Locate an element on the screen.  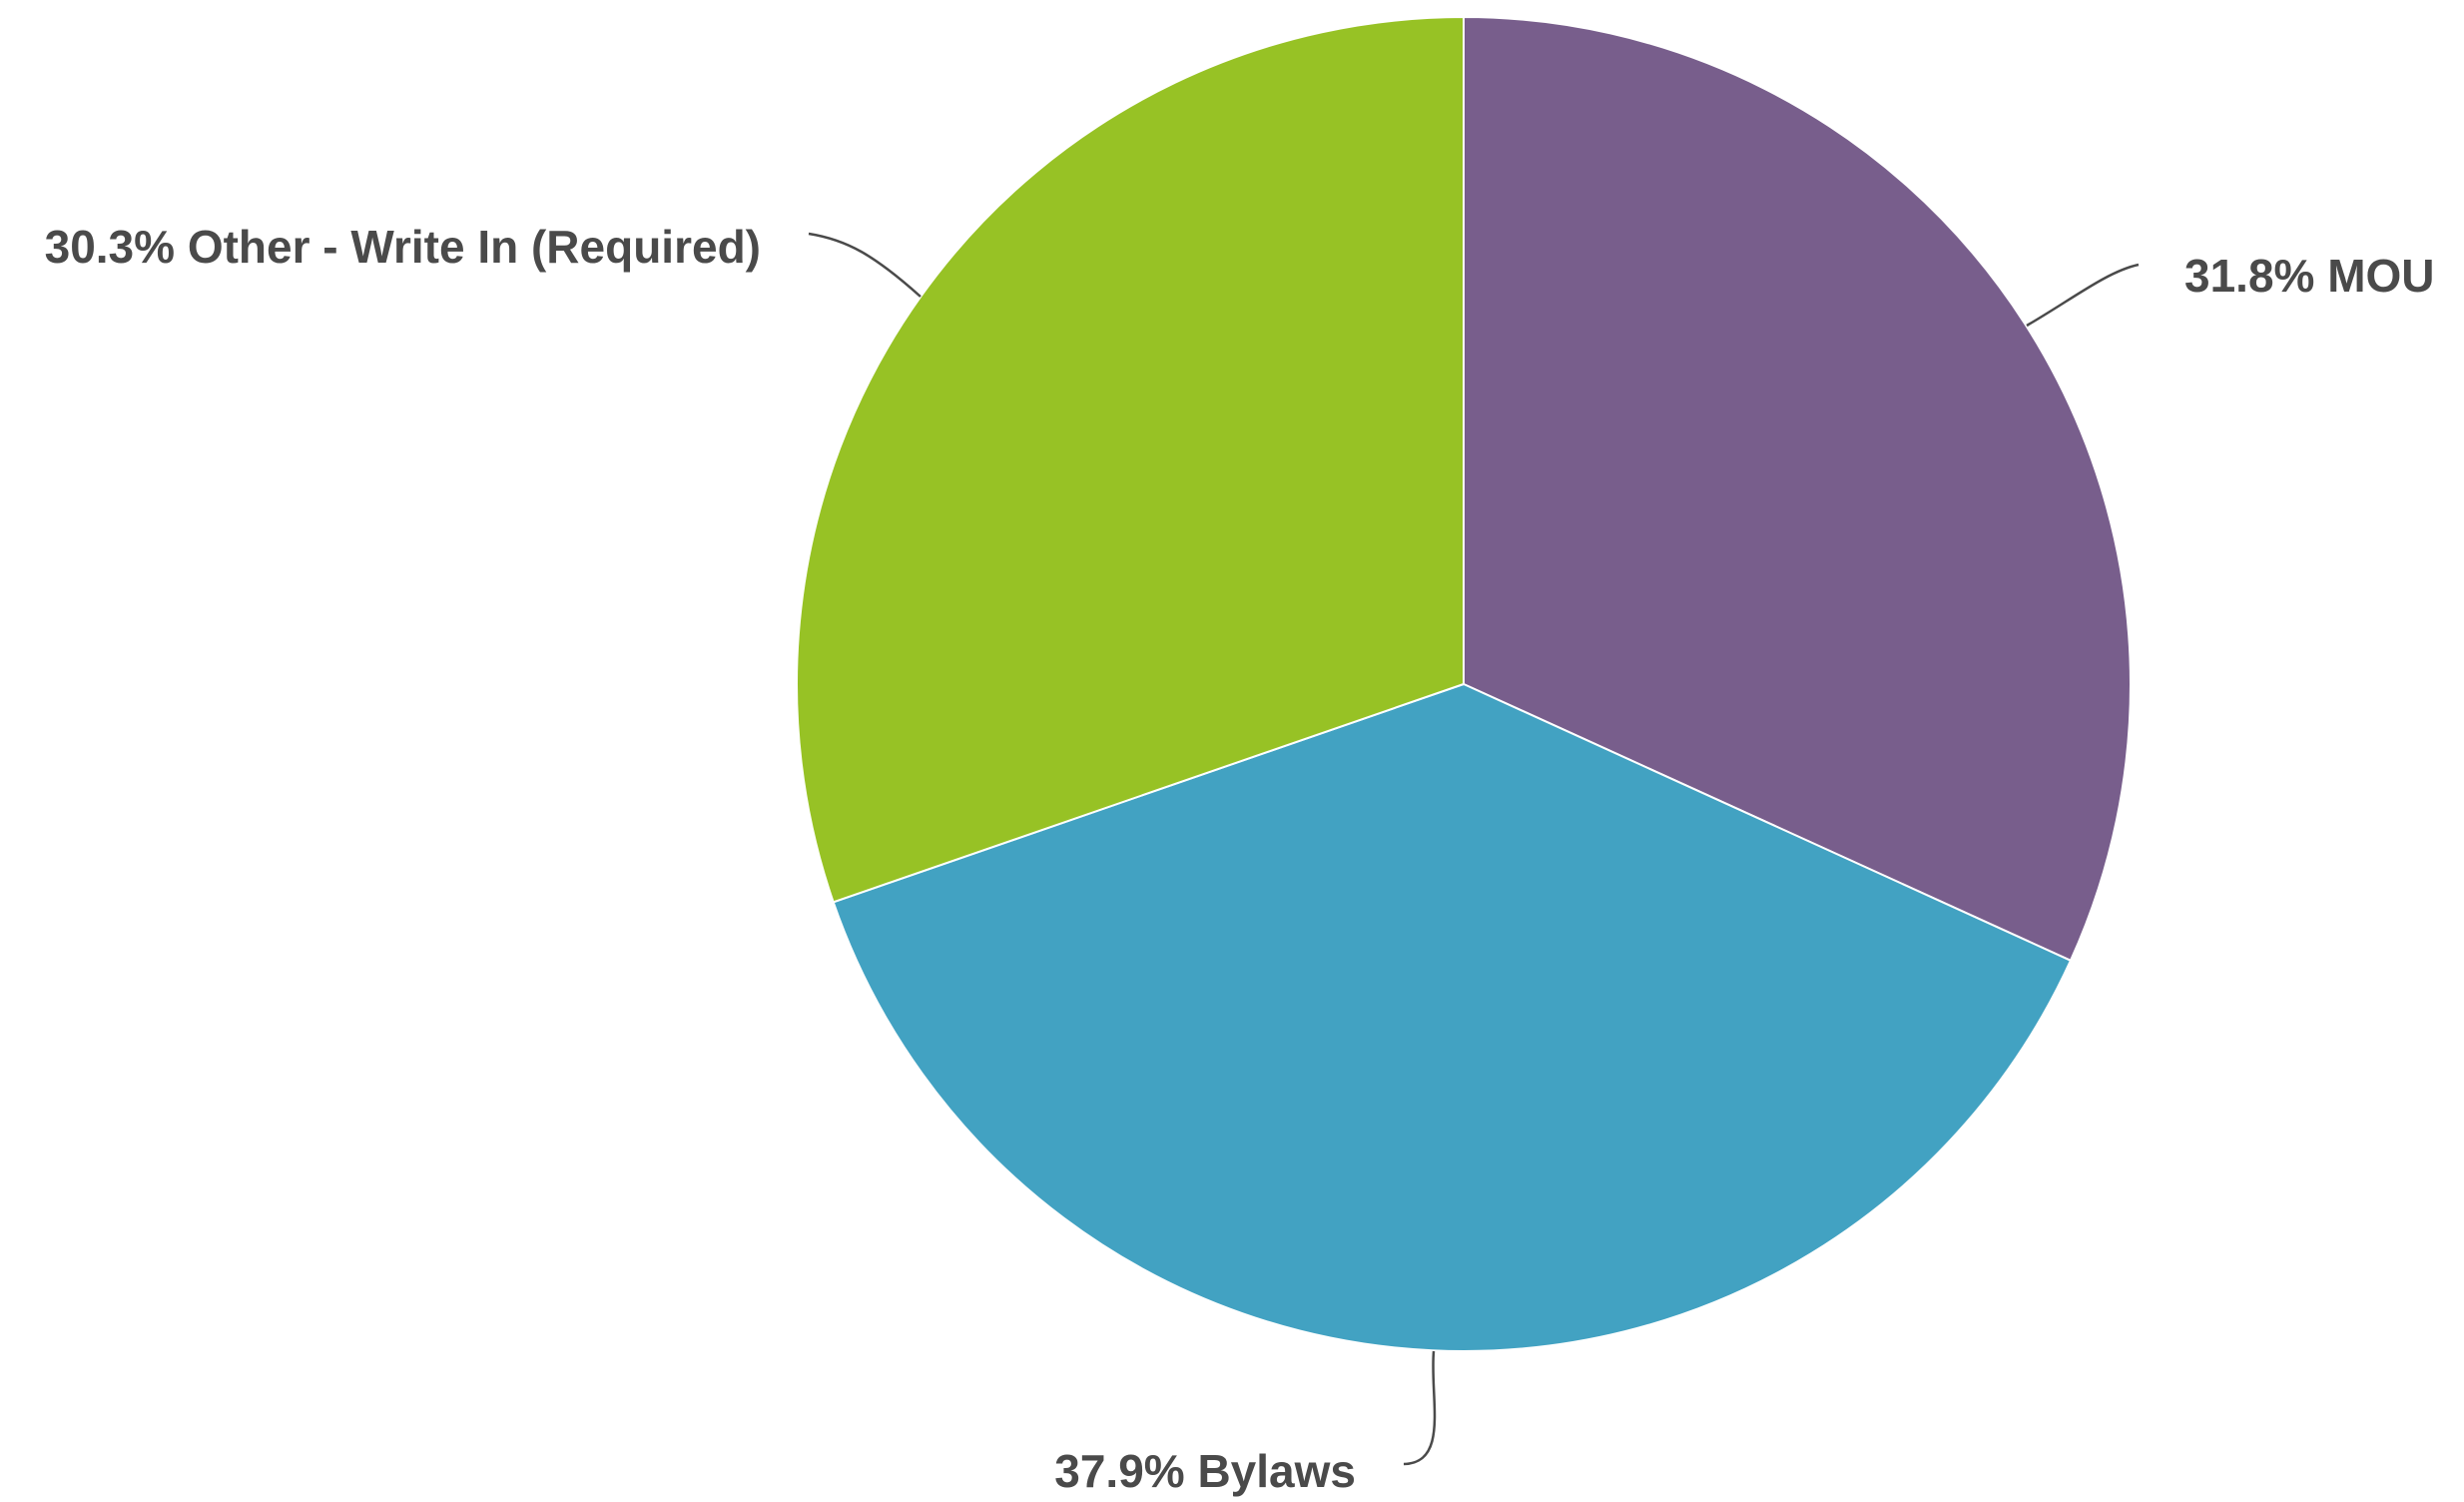
leader-line-other-write-in-required is located at coordinates (865, 265).